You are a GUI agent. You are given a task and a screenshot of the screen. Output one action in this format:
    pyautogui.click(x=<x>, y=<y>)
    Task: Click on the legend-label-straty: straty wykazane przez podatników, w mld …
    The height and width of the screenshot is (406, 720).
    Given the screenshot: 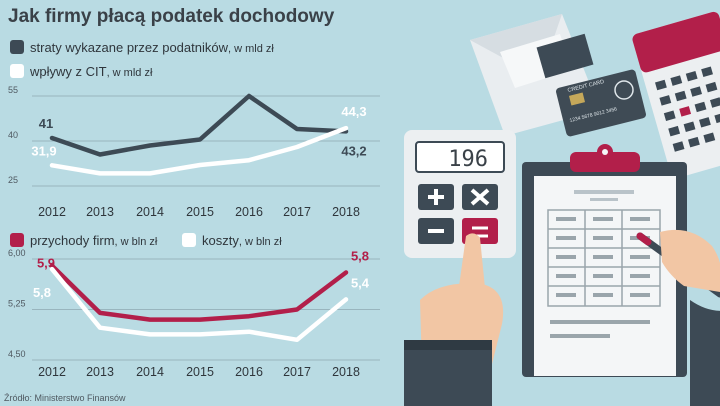 What is the action you would take?
    pyautogui.click(x=152, y=47)
    